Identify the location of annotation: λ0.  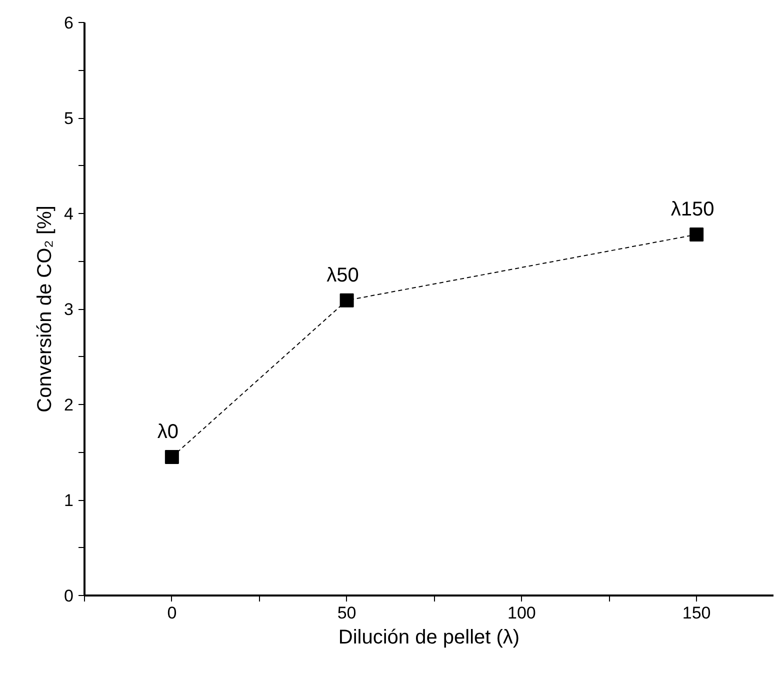
(167, 432).